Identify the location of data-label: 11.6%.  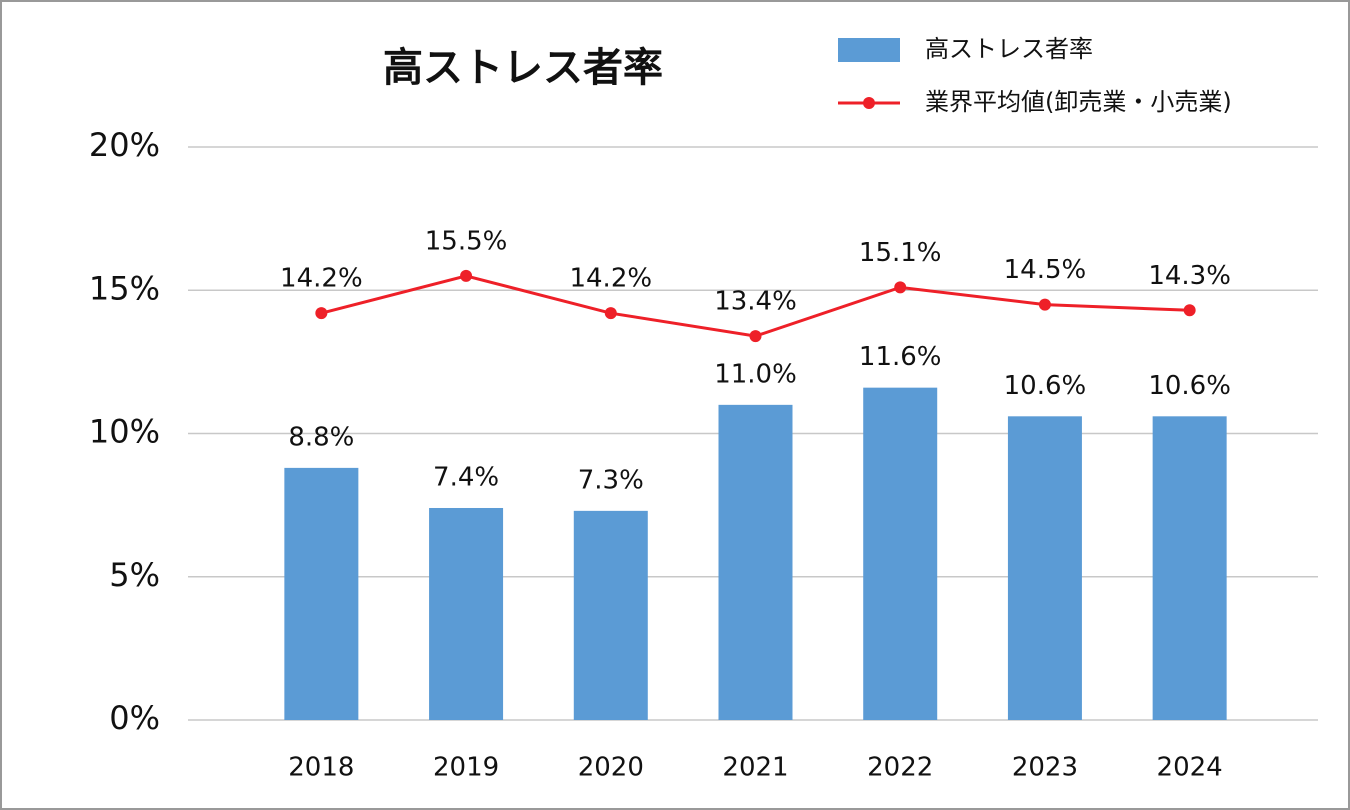
(900, 357).